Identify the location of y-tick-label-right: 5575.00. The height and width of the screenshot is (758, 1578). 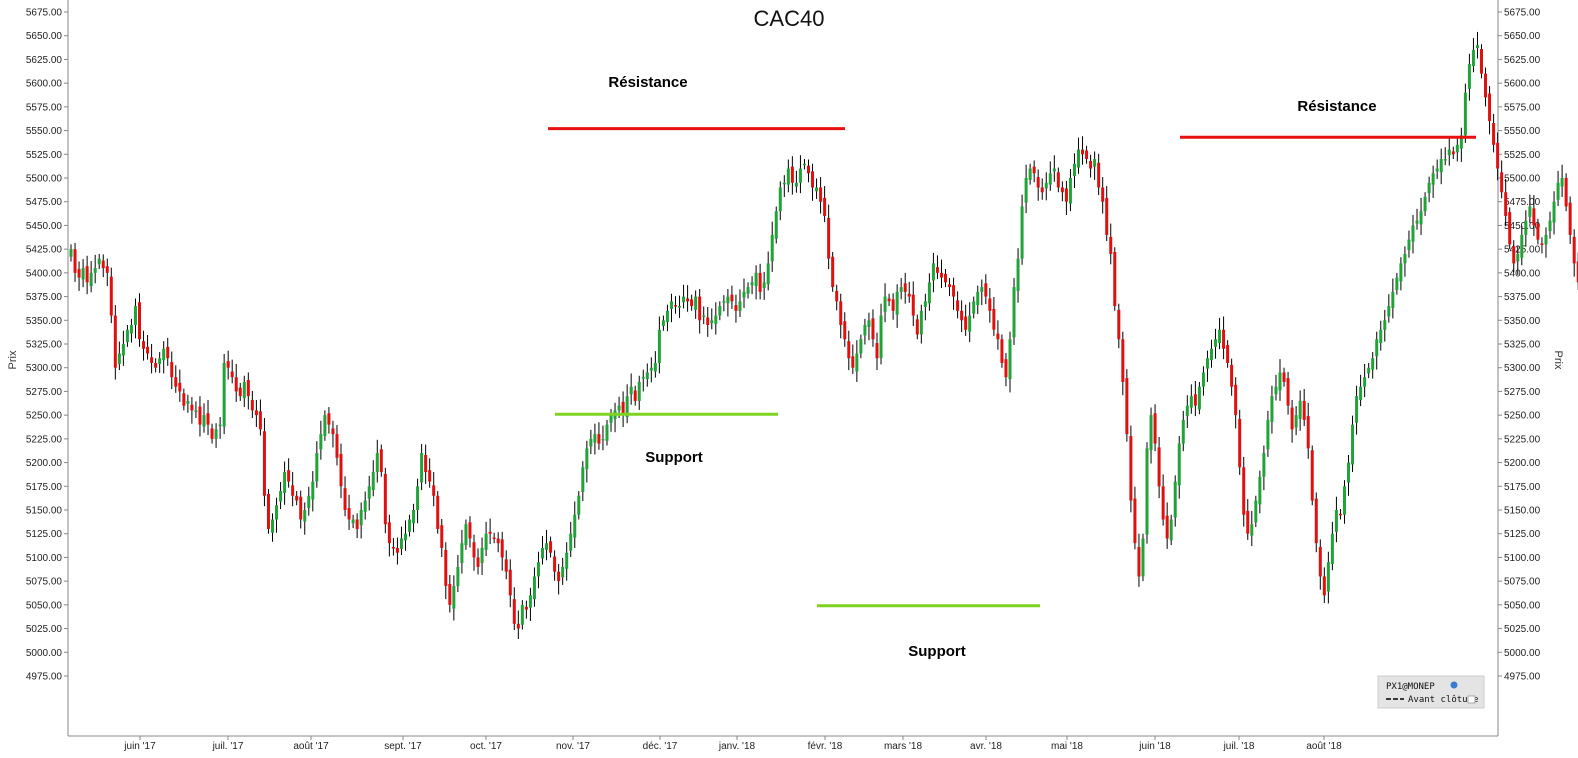
(1522, 107).